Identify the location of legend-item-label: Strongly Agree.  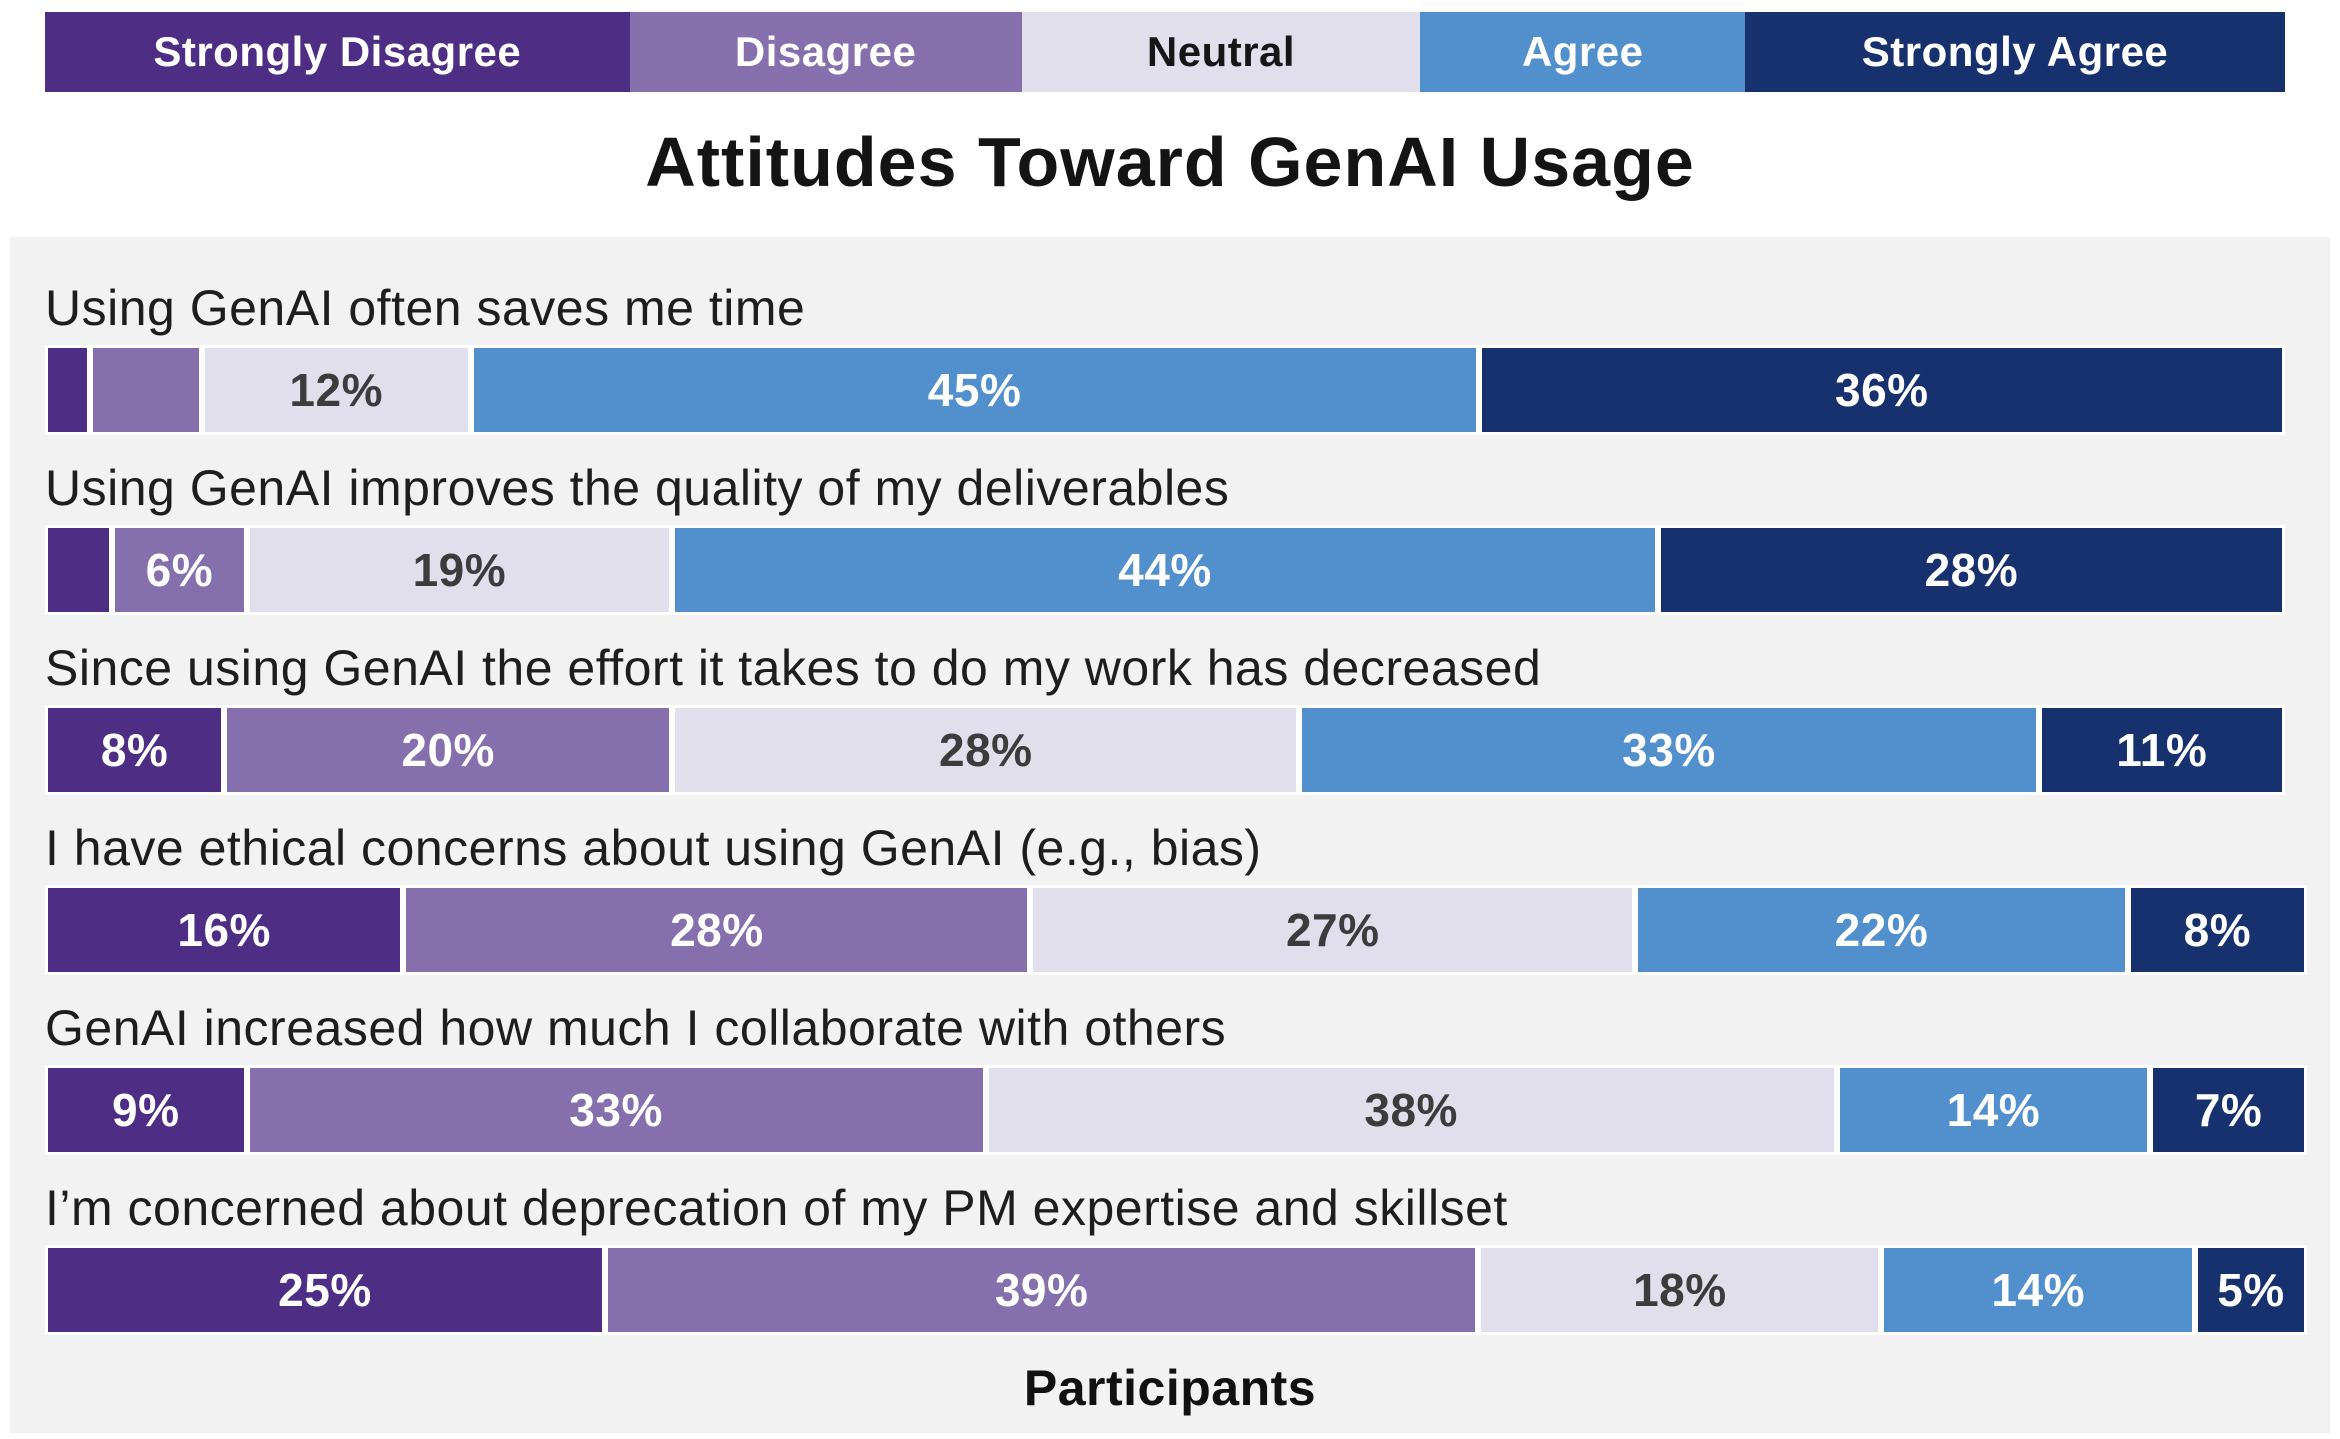
(2015, 51).